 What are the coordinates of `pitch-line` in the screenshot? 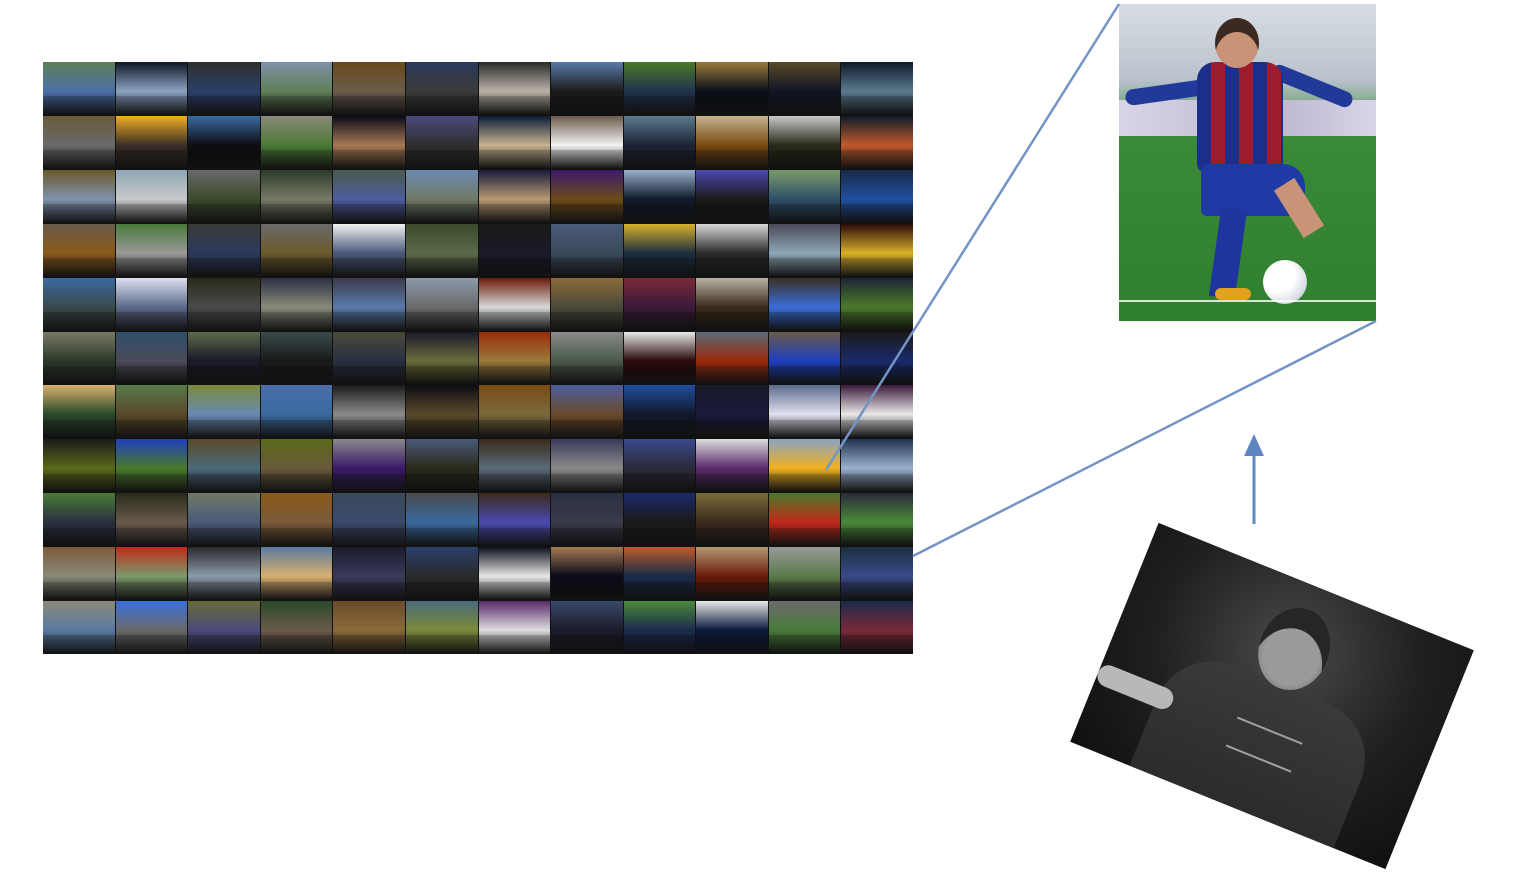 It's located at (1247, 301).